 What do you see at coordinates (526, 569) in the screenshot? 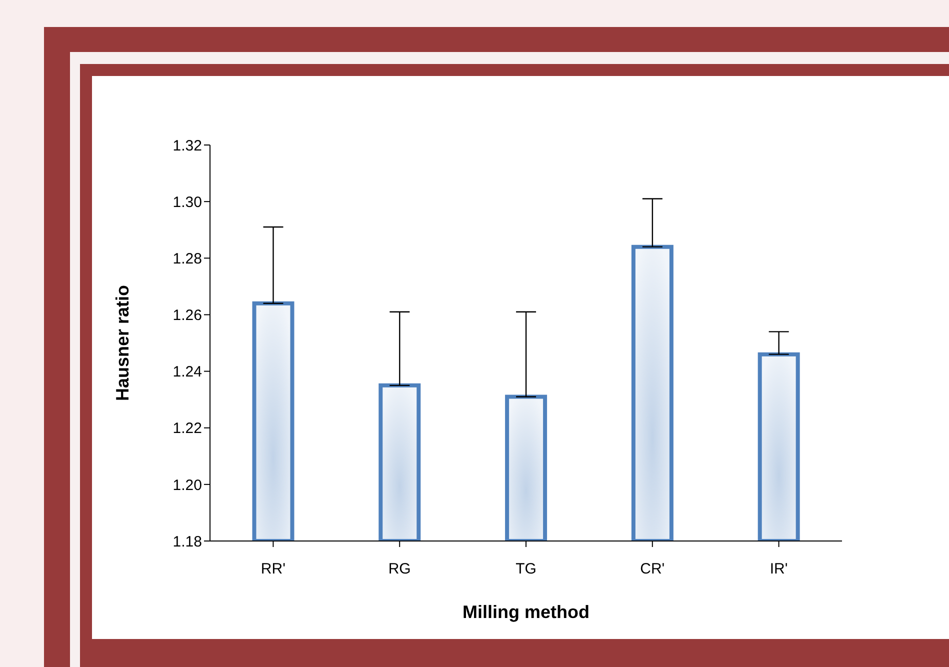
I see `x-tick-label: TG` at bounding box center [526, 569].